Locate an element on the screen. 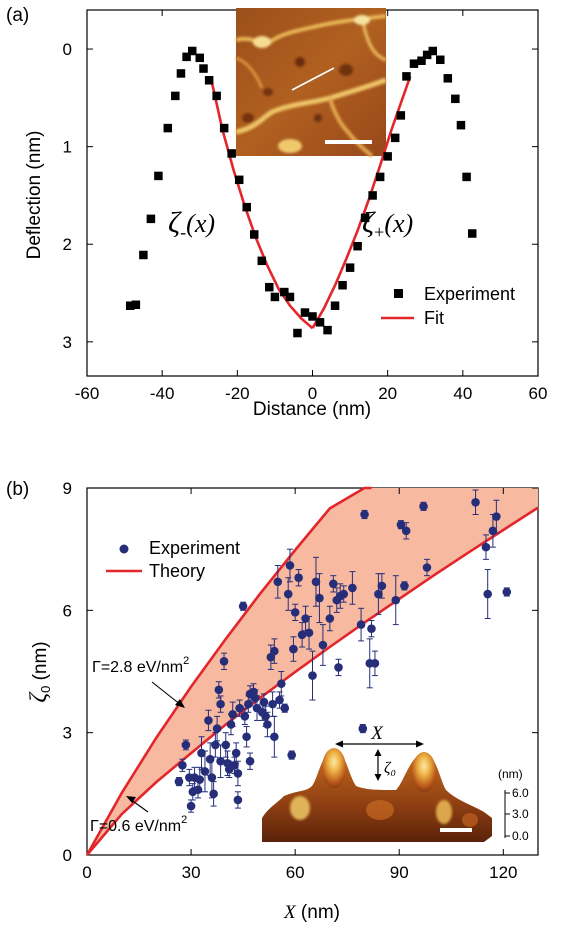 Image resolution: width=569 pixels, height=930 pixels. gamma-low-superscript: 2 is located at coordinates (184, 820).